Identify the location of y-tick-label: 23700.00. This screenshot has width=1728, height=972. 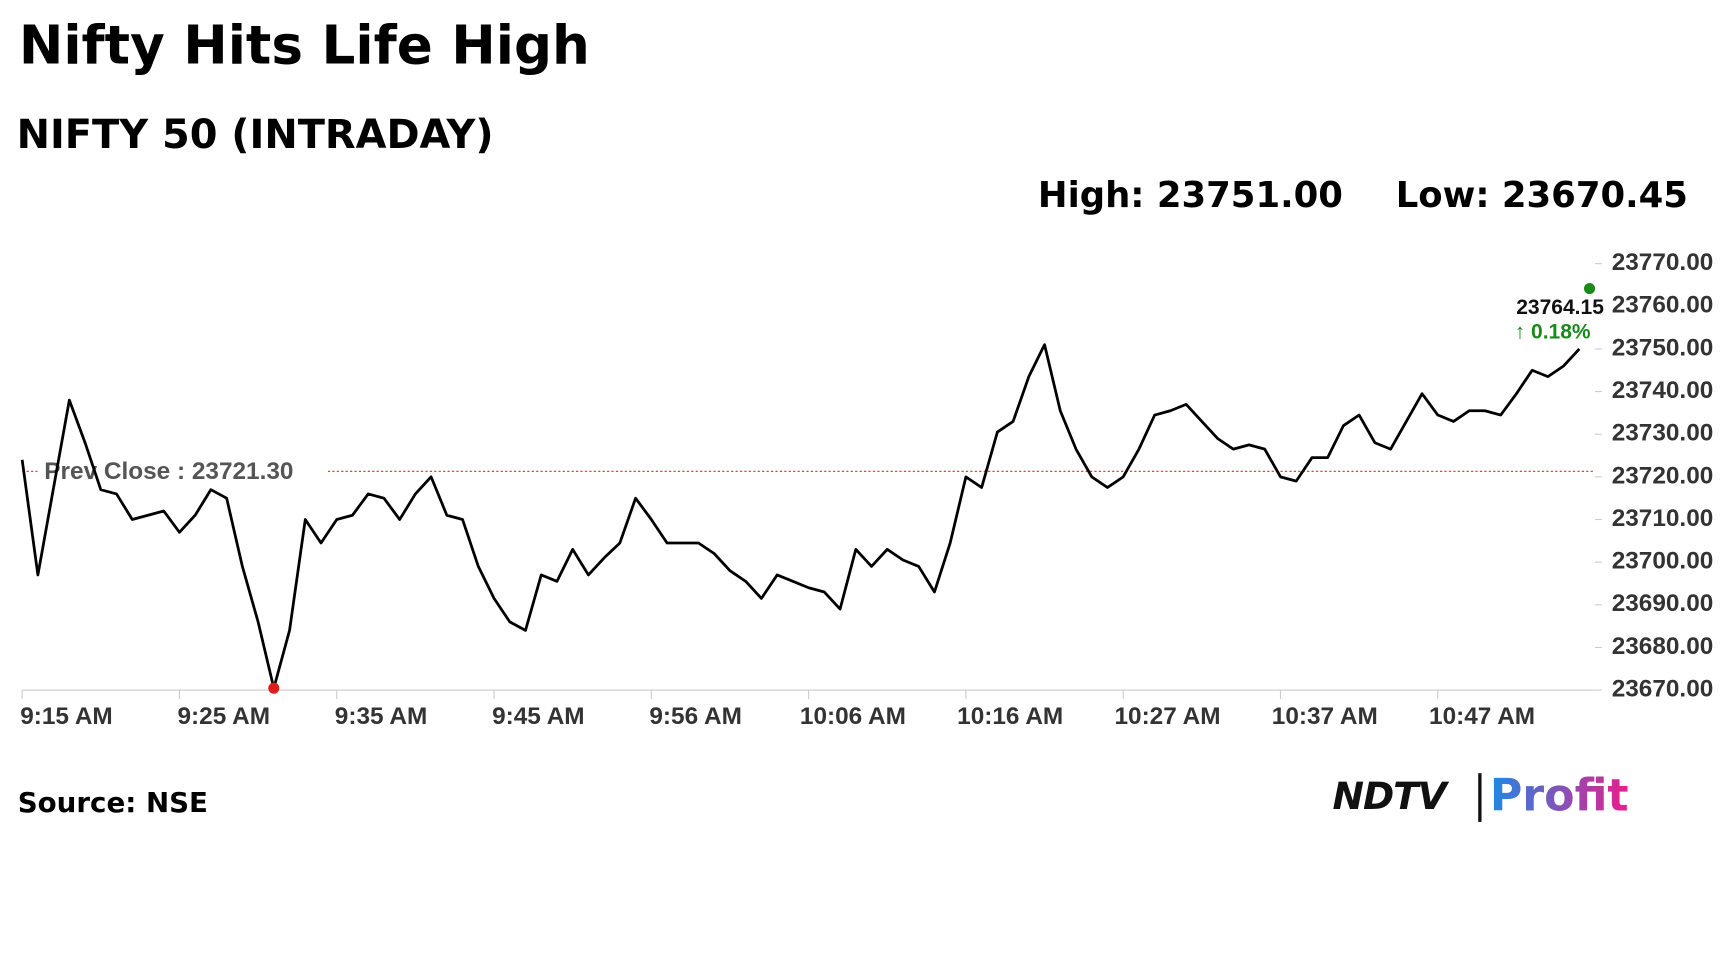
(1663, 561).